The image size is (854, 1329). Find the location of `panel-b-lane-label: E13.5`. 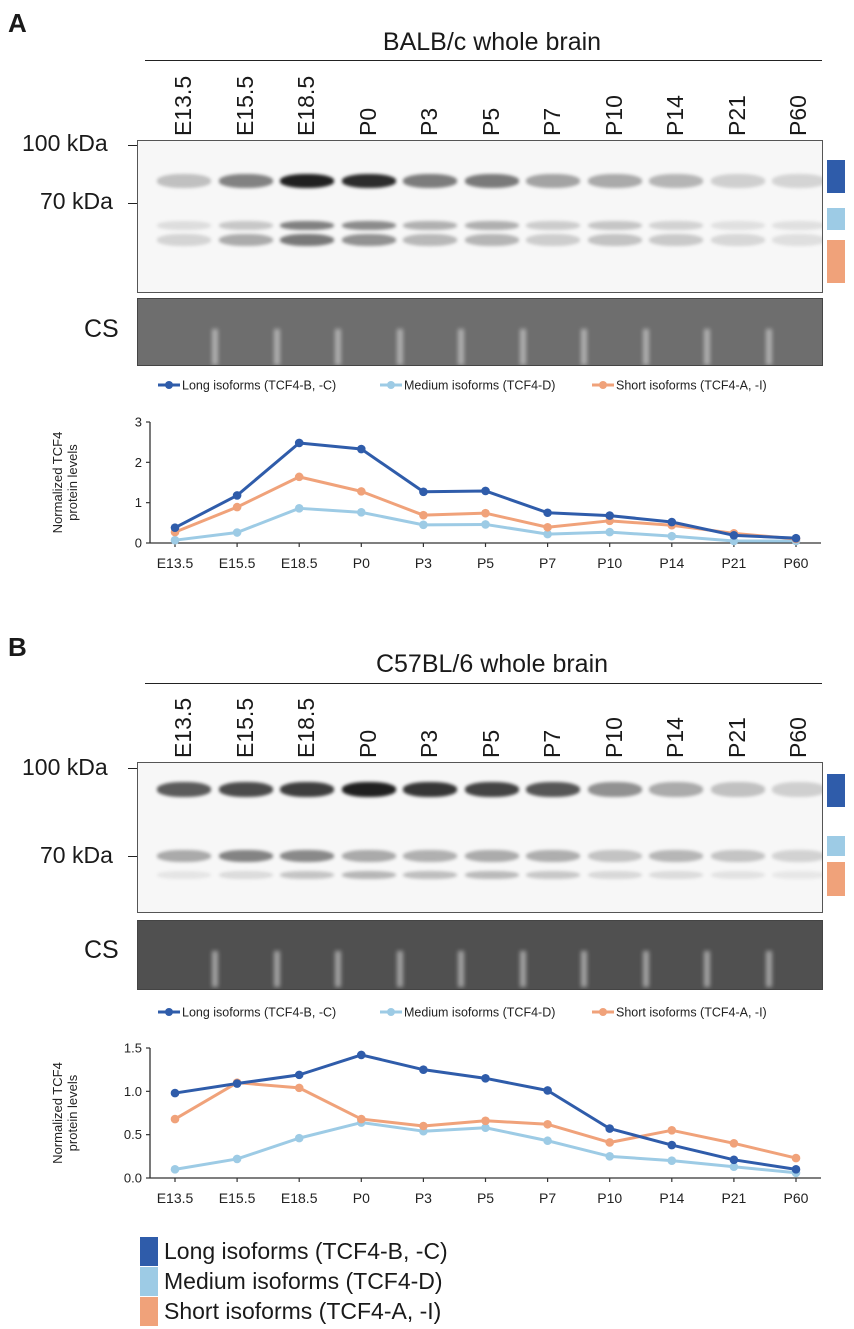

panel-b-lane-label: E13.5 is located at coordinates (183, 727).